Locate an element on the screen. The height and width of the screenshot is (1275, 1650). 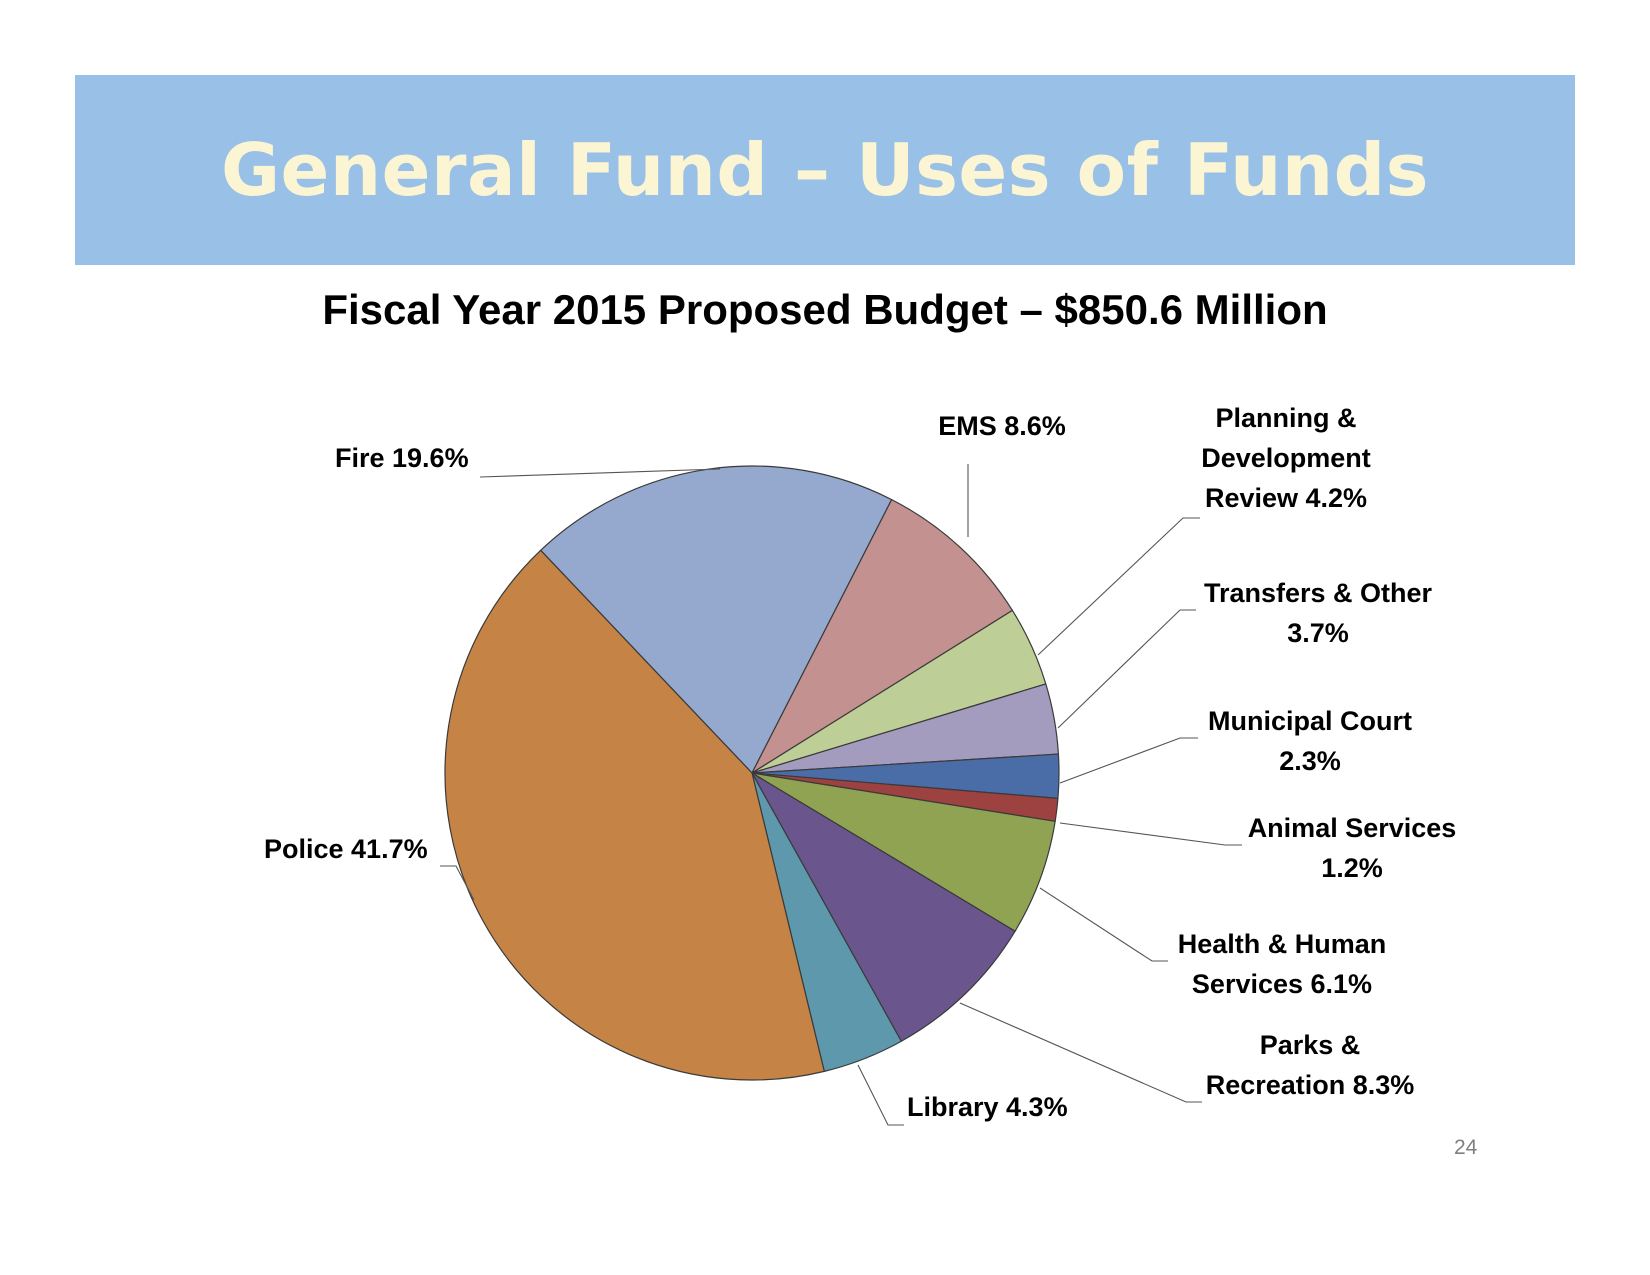
title-banner: General Fund – Uses of Funds is located at coordinates (825, 170).